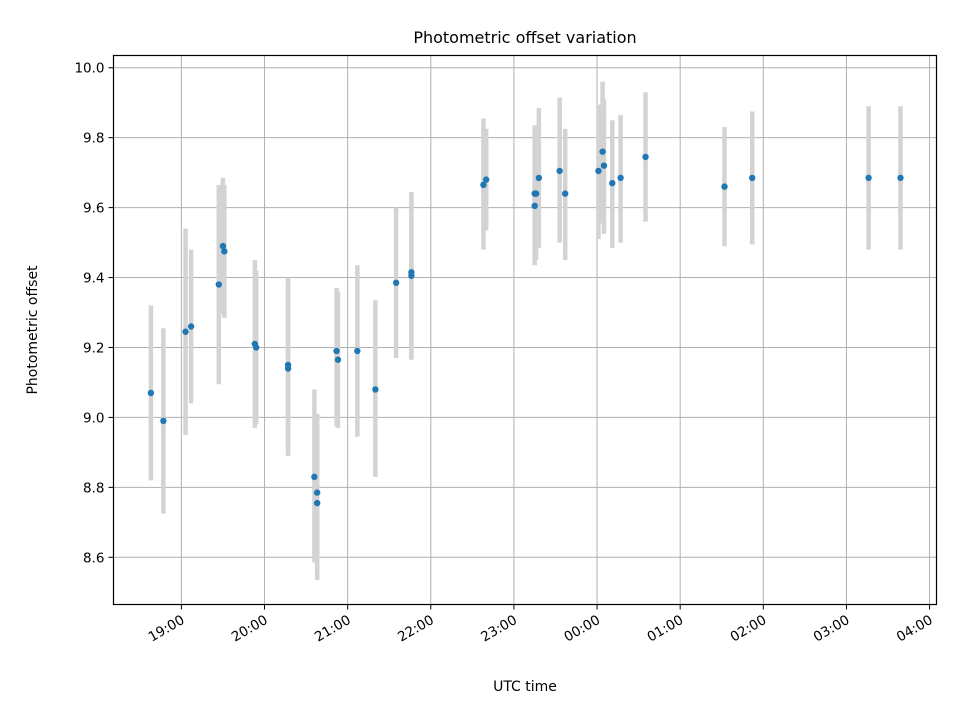  I want to click on y-tick-label: 8.6, so click(93, 558).